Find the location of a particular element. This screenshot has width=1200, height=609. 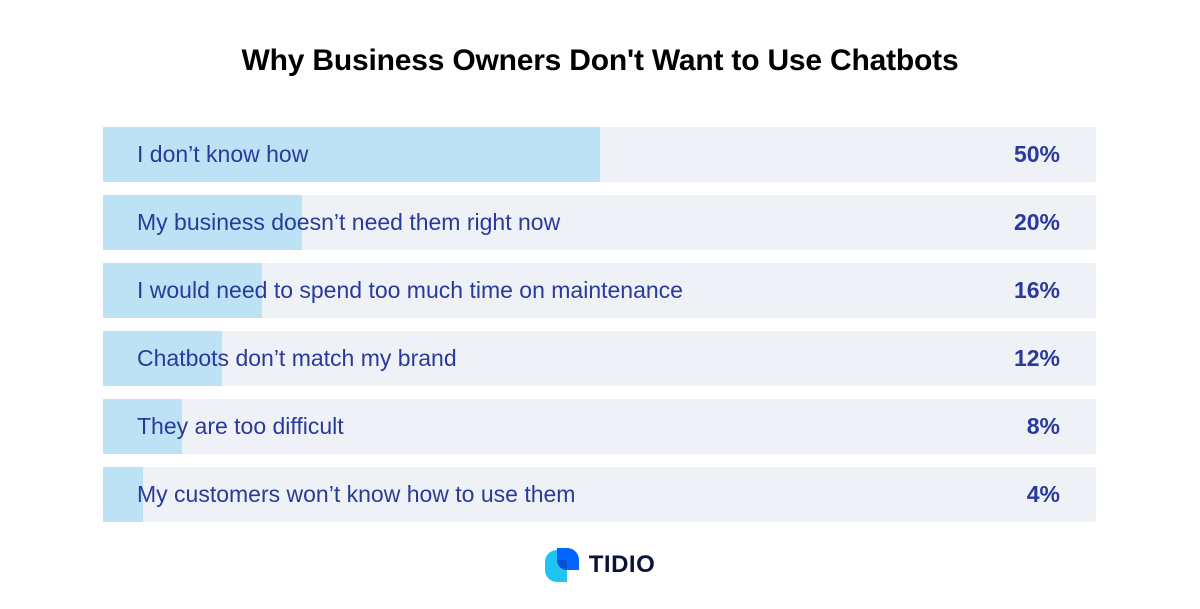

bar-value-label: 8% is located at coordinates (1043, 426).